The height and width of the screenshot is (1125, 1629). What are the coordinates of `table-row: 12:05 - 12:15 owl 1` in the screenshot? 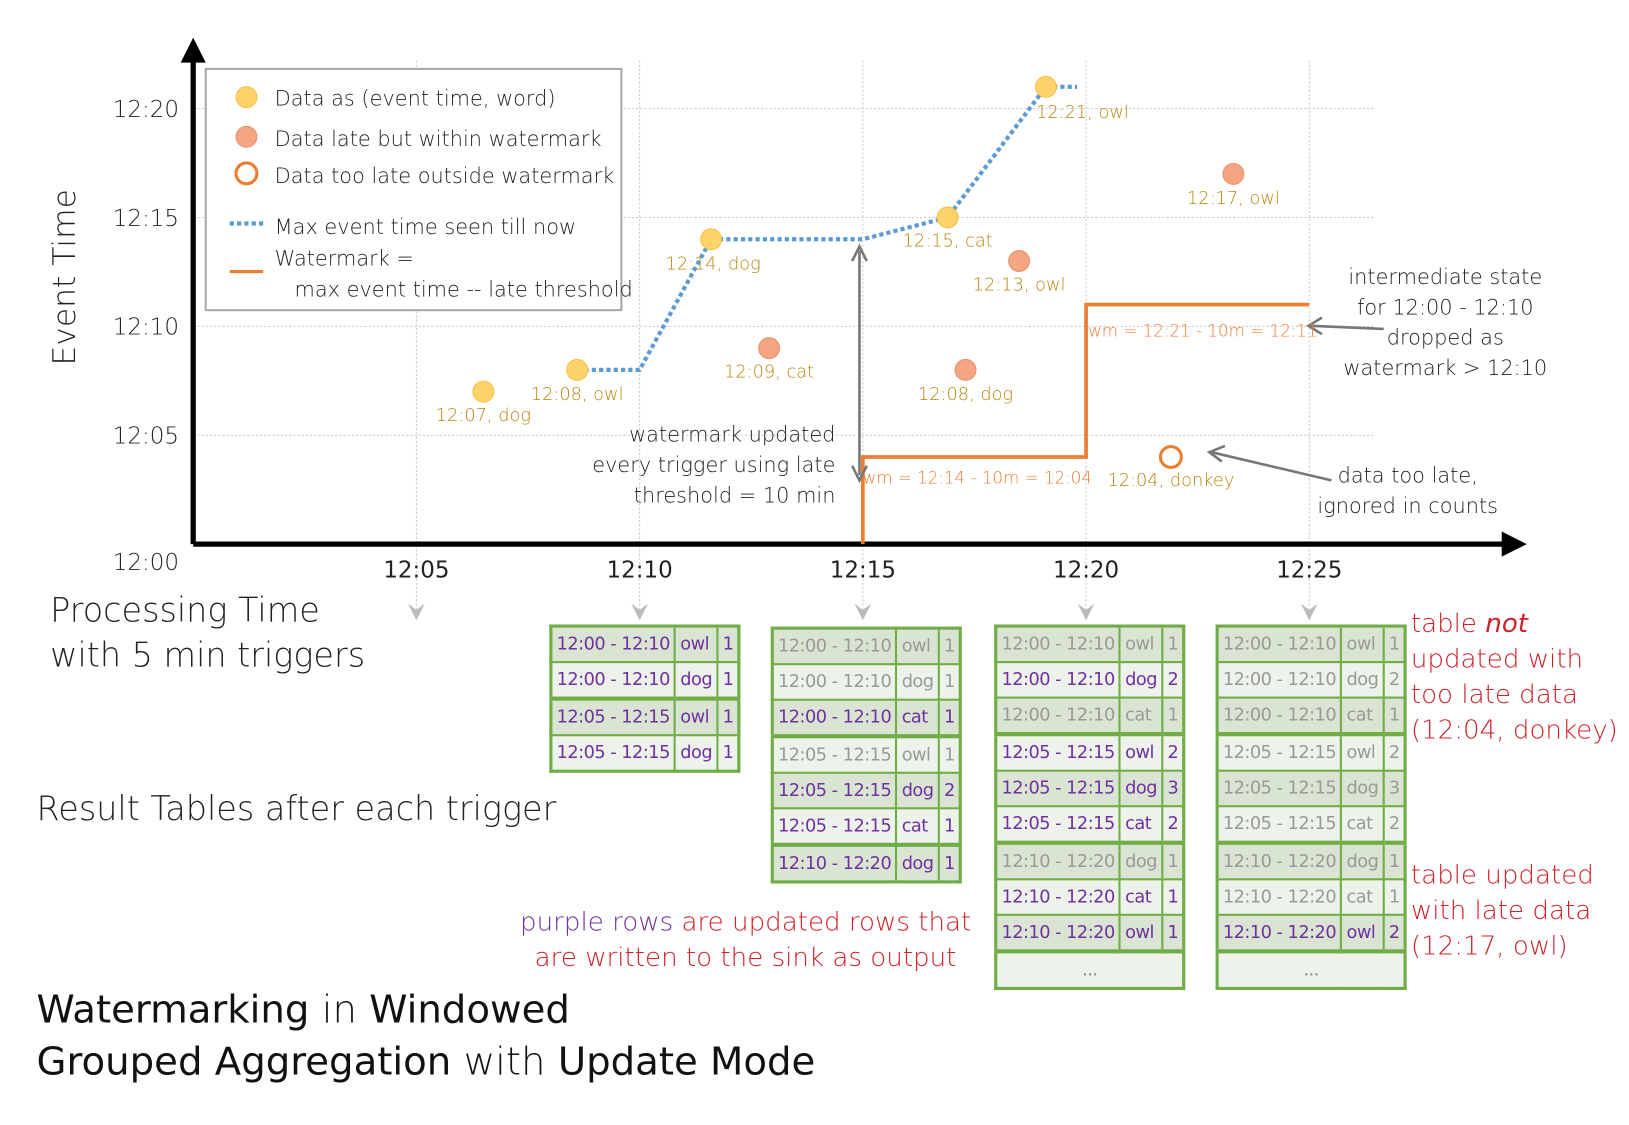 It's located at (866, 754).